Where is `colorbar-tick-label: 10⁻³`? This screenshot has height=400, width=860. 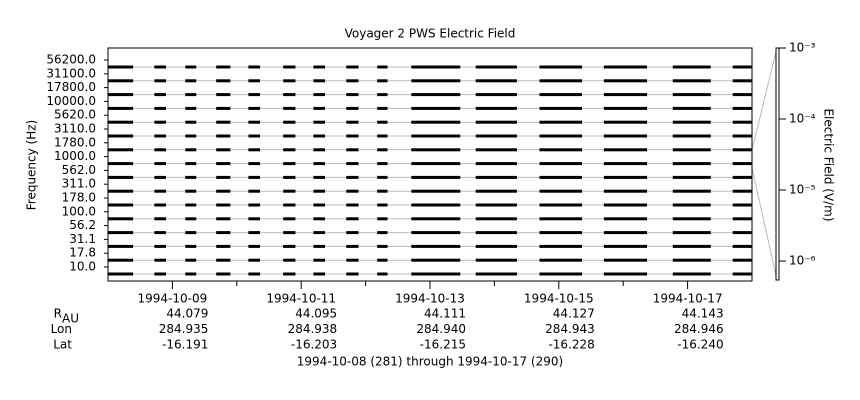
colorbar-tick-label: 10⁻³ is located at coordinates (802, 48).